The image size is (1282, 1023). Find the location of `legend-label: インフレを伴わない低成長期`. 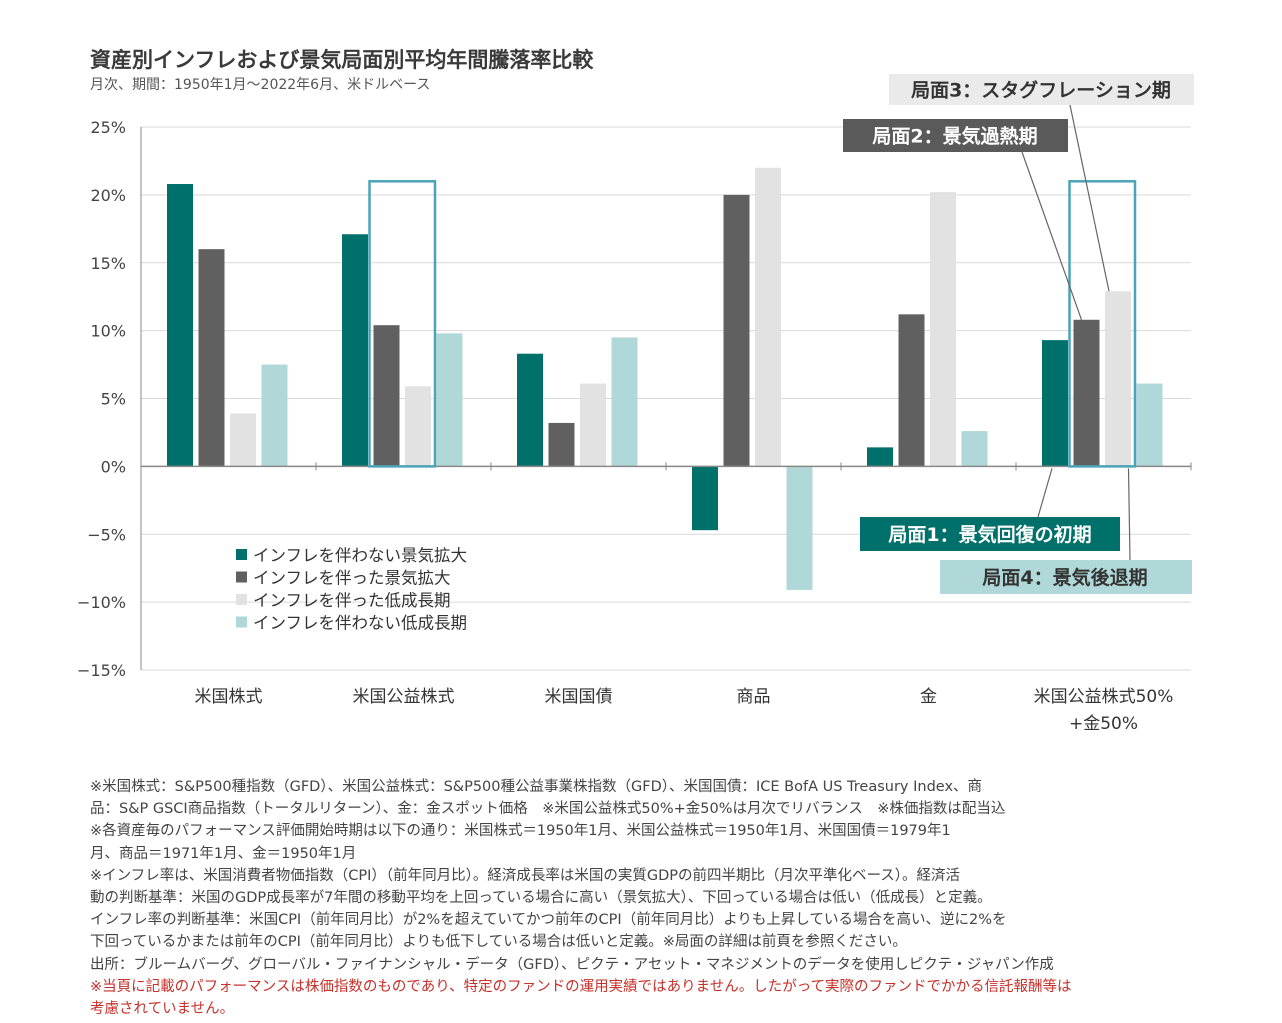

legend-label: インフレを伴わない低成長期 is located at coordinates (360, 623).